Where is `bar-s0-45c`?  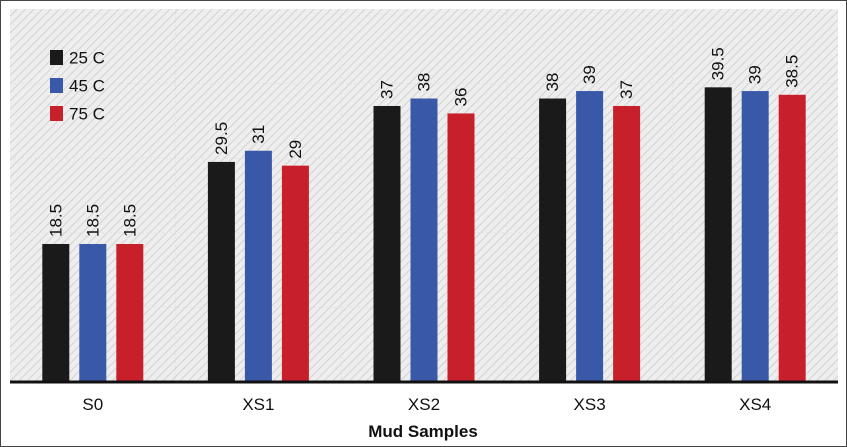
bar-s0-45c is located at coordinates (93, 312).